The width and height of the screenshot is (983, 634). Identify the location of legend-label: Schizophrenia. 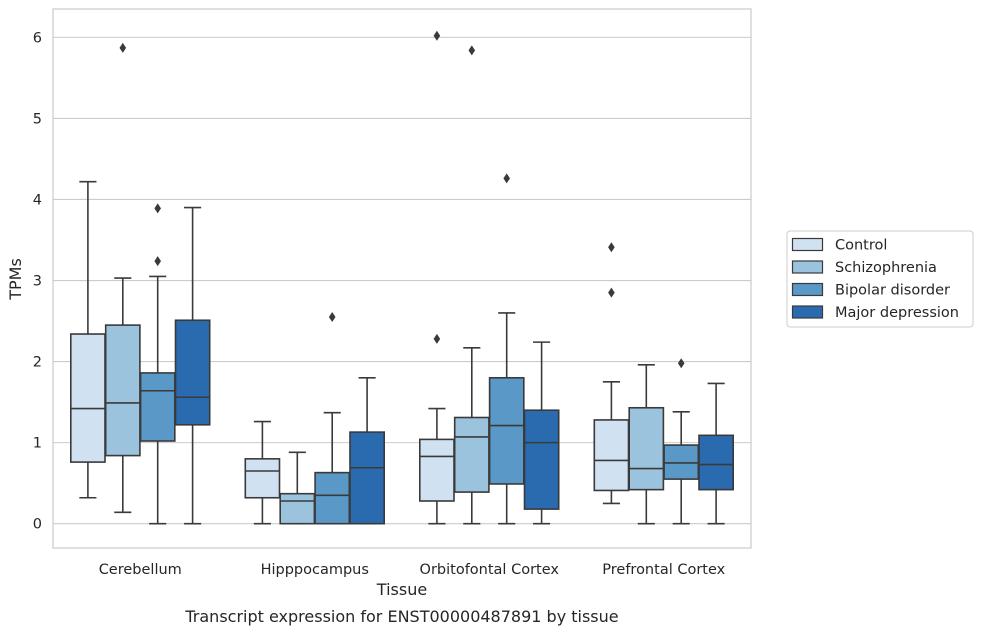
(886, 268).